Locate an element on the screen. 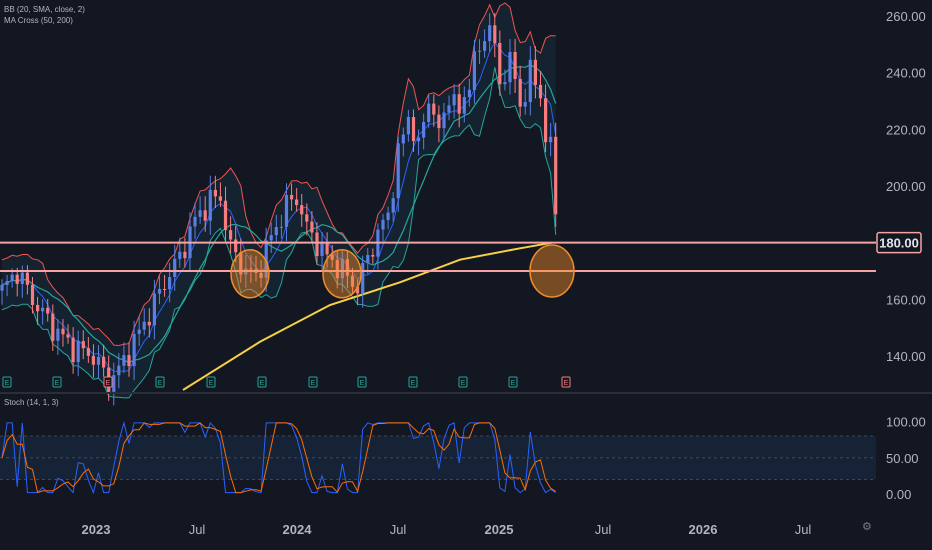 The width and height of the screenshot is (932, 550). settings-gear-icon: ⚙ is located at coordinates (867, 527).